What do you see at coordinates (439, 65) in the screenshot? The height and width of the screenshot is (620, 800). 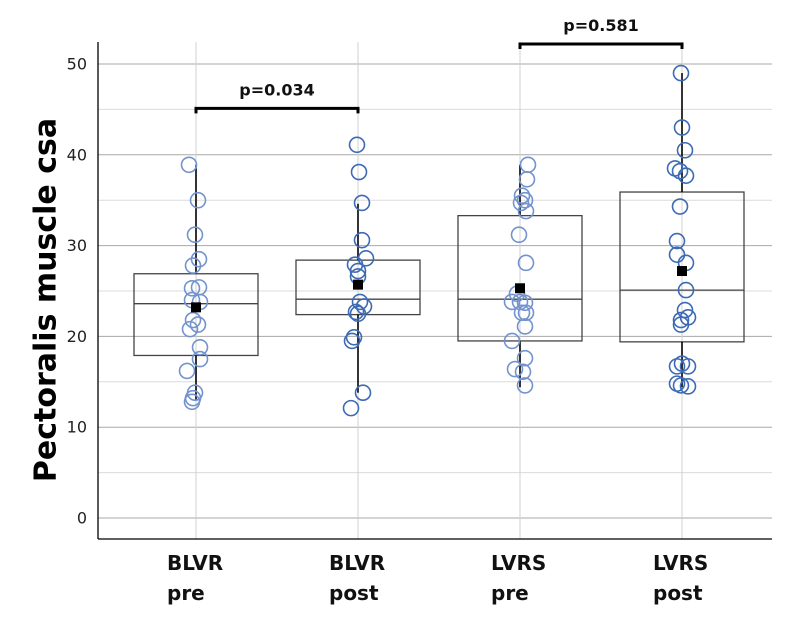 I see `significance-annotations: p=0.034 p=0.581` at bounding box center [439, 65].